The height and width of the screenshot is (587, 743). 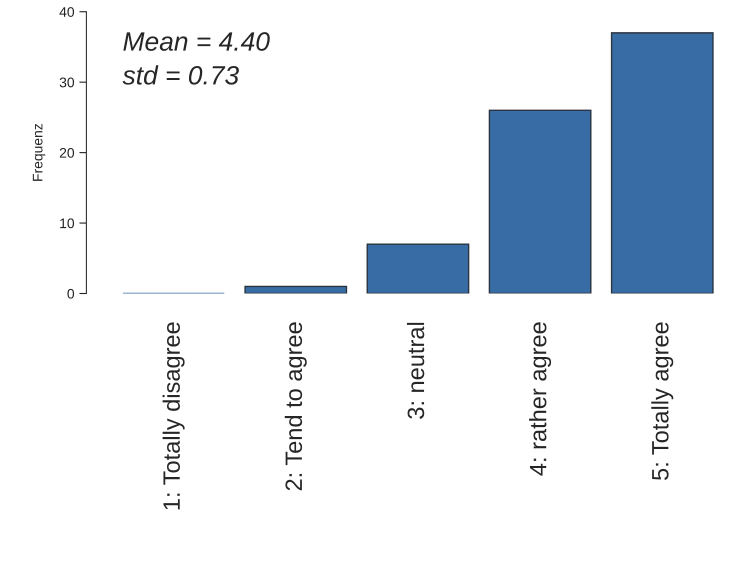 What do you see at coordinates (180, 75) in the screenshot?
I see `annotation: std = 0.73` at bounding box center [180, 75].